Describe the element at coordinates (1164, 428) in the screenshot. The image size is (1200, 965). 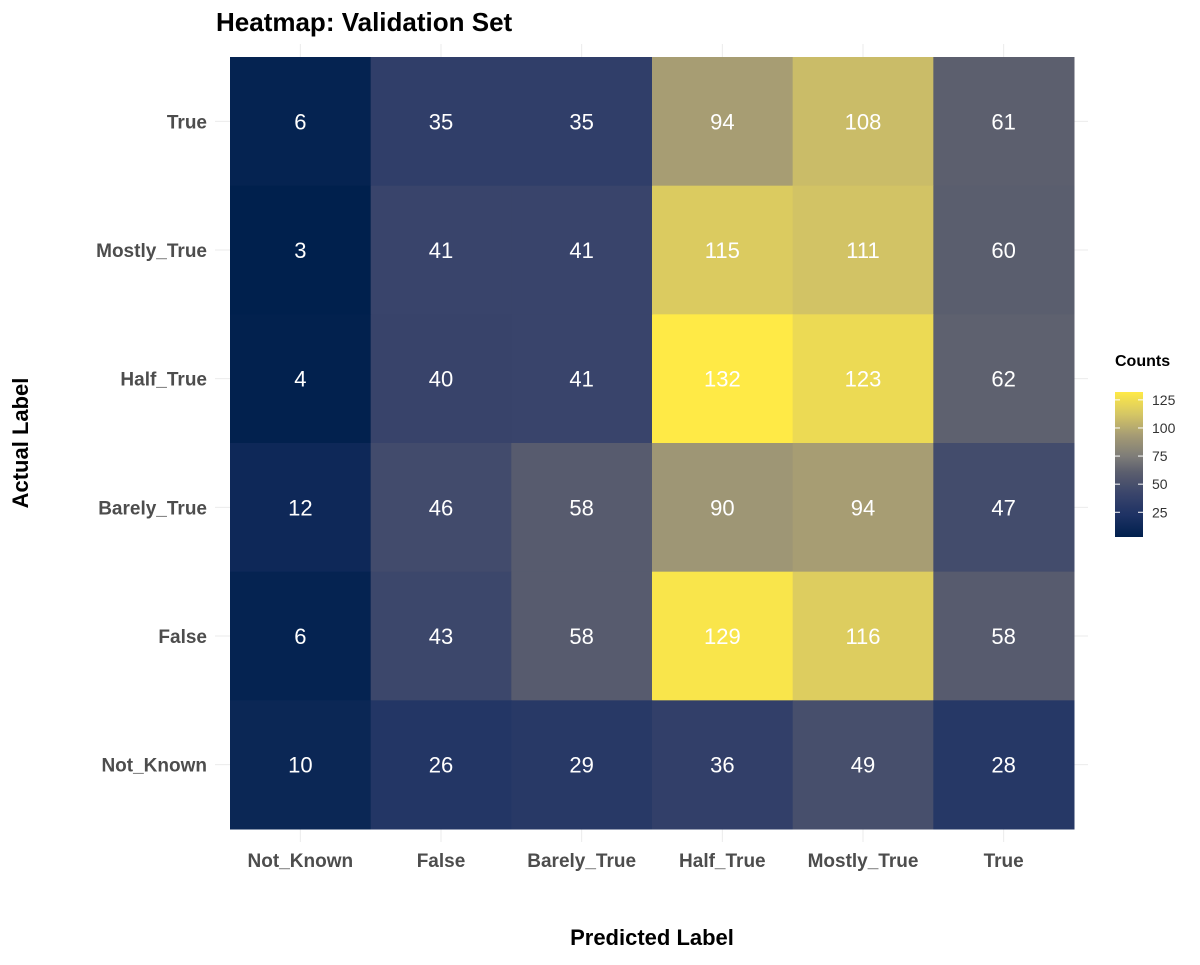
I see `legend-tick-label: 100` at that location.